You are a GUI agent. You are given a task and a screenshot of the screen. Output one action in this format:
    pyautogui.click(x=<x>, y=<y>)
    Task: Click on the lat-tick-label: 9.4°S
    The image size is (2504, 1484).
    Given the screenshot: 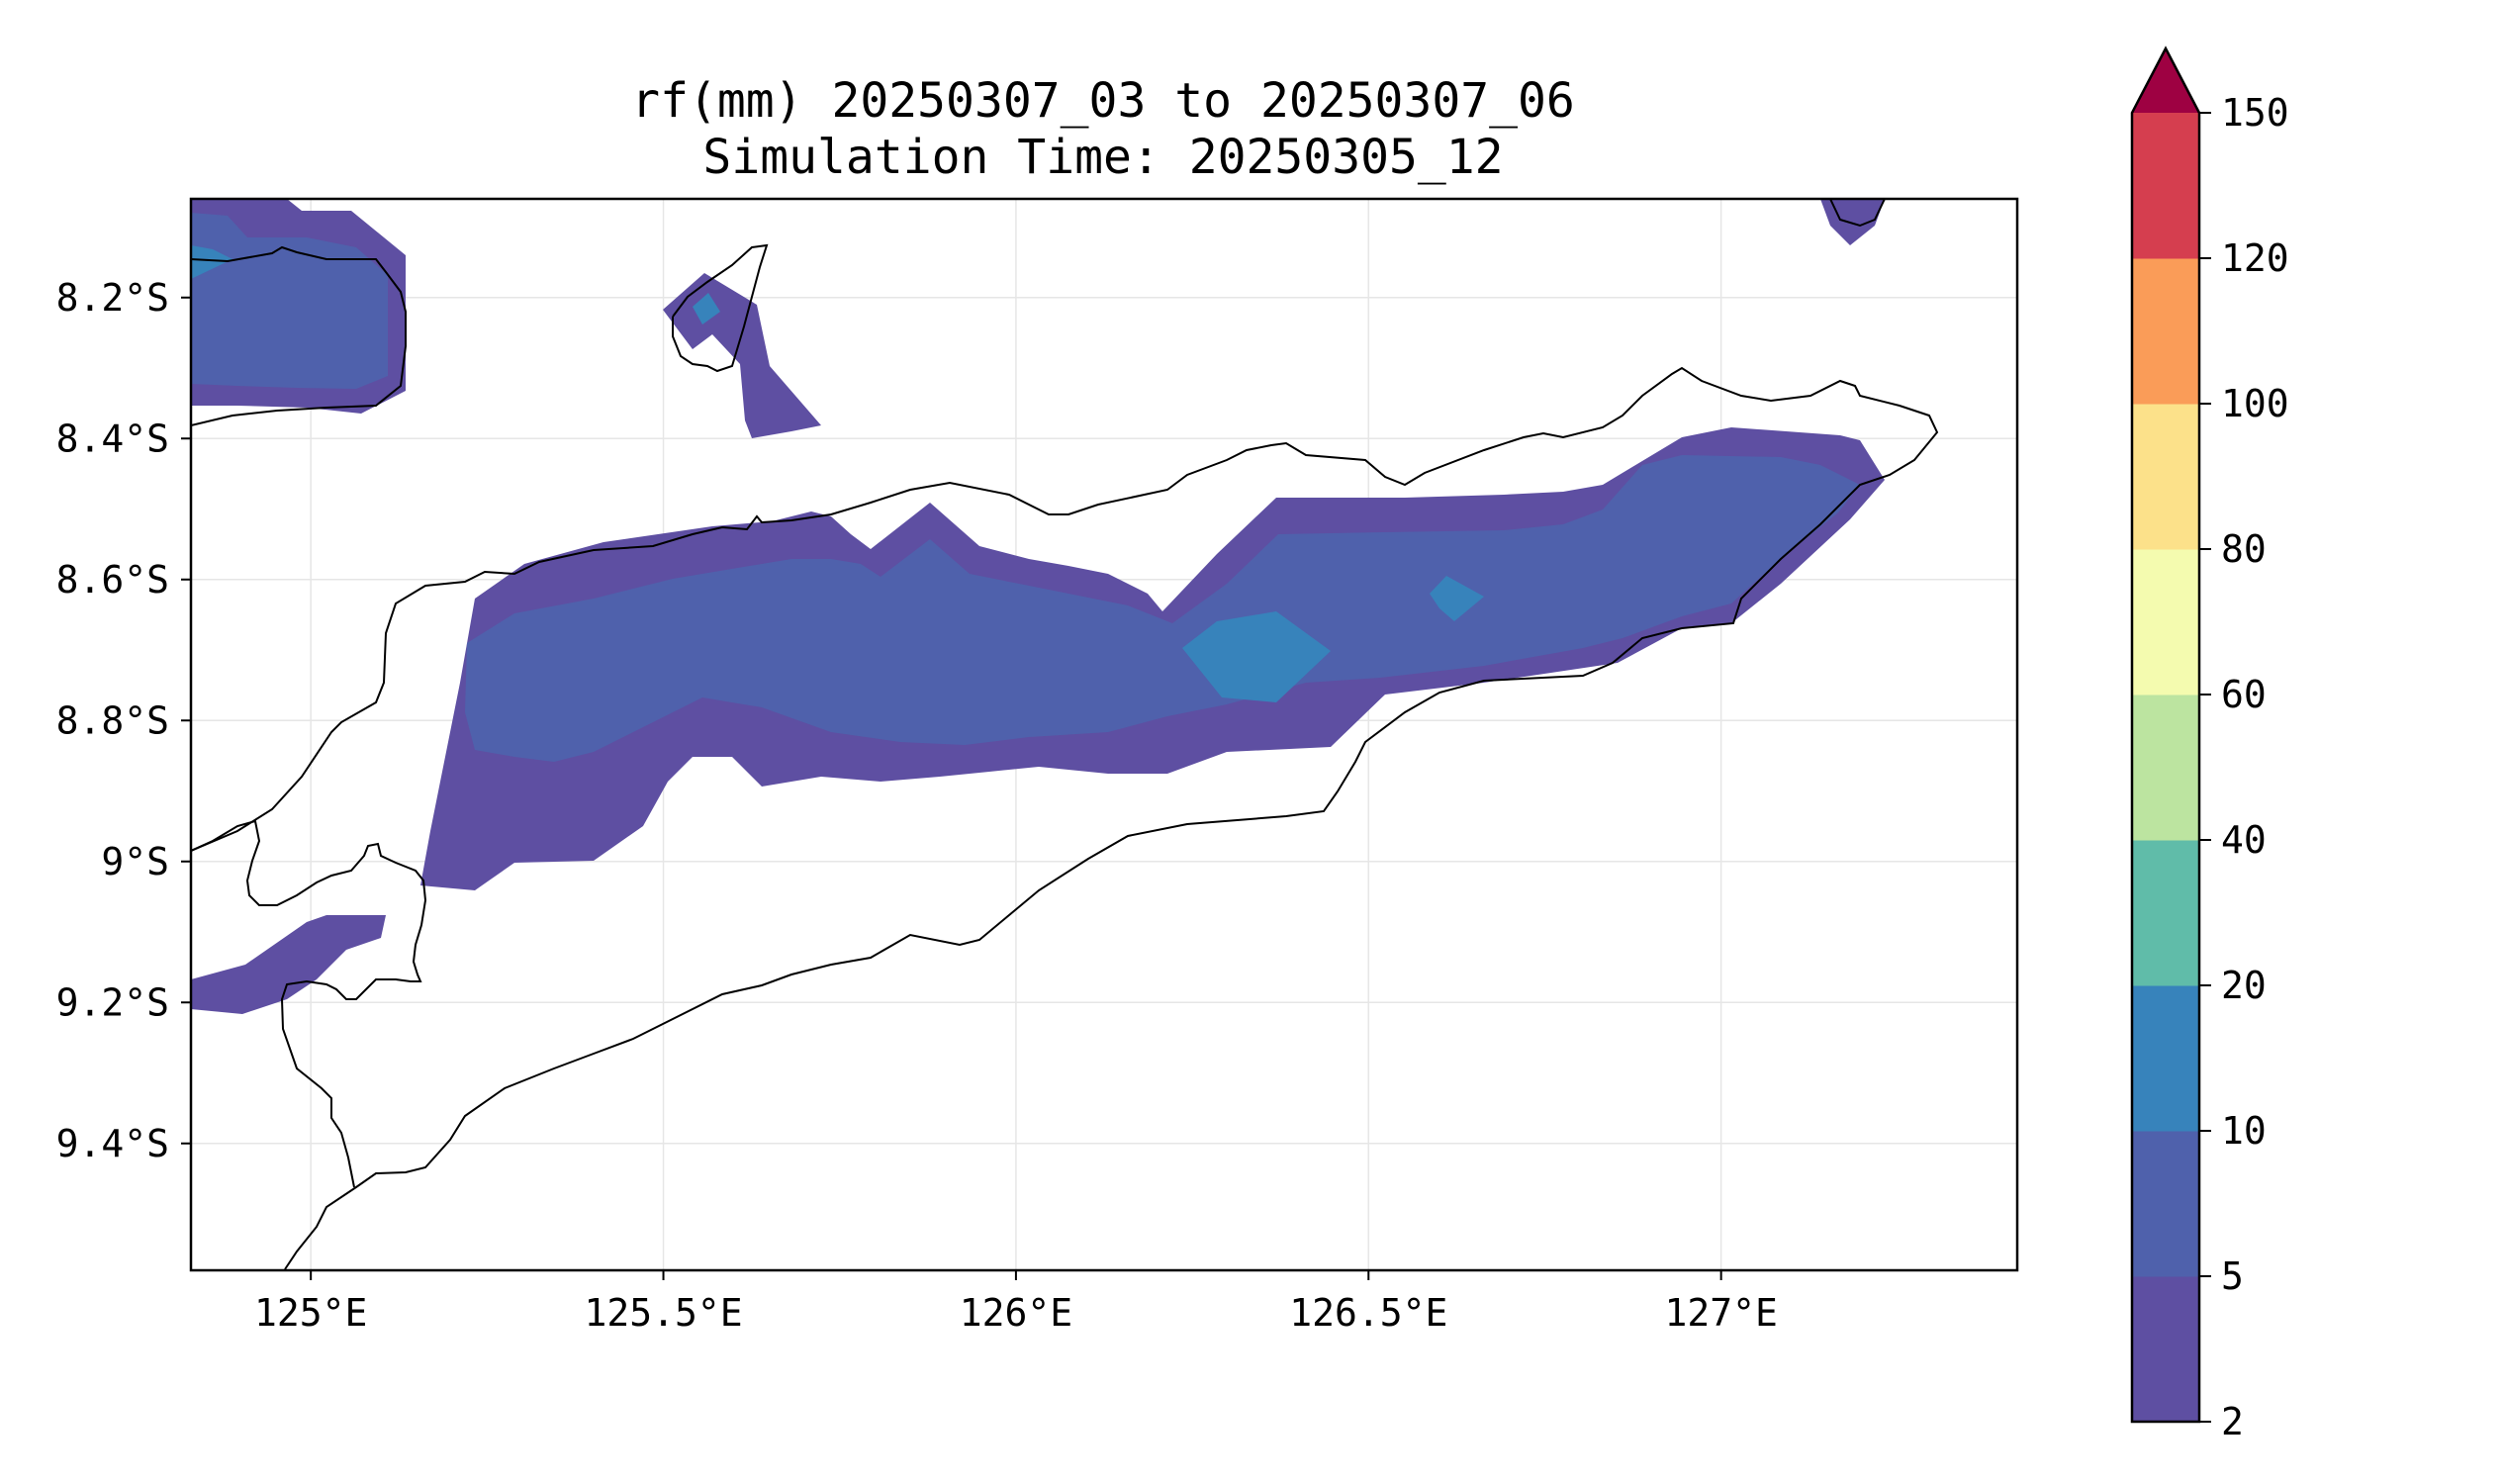 What is the action you would take?
    pyautogui.click(x=112, y=1143)
    